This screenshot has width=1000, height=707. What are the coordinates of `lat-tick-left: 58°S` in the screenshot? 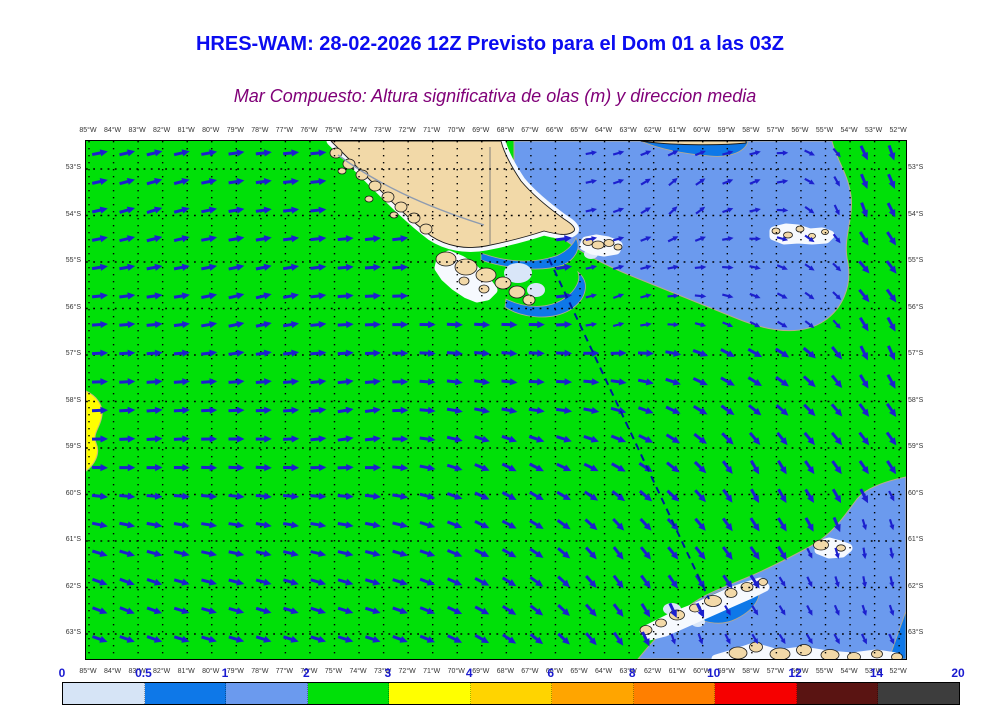 It's located at (73, 400).